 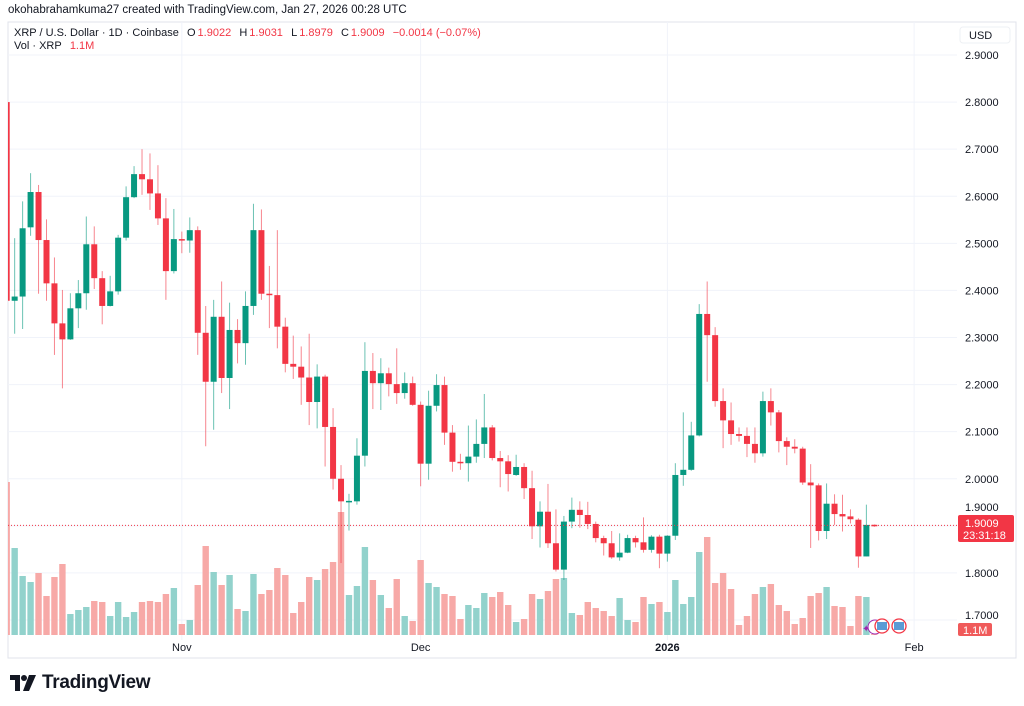 I want to click on time-axis: Nov Dec 2026 Feb, so click(x=548, y=648).